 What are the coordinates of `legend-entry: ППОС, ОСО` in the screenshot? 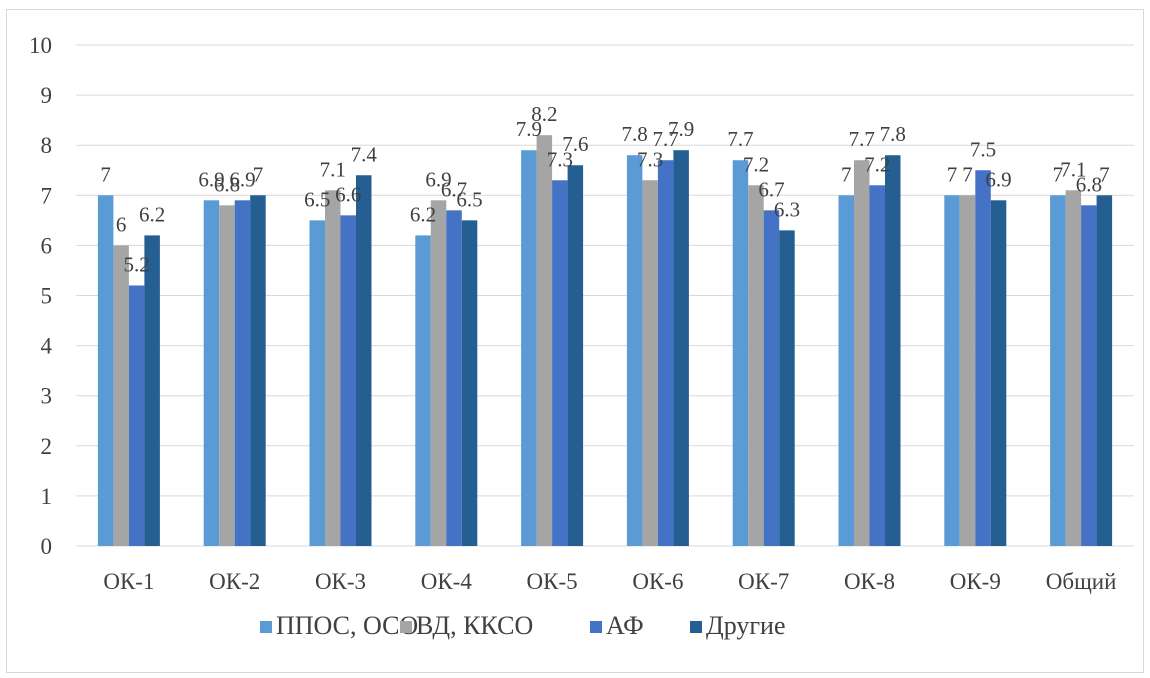 It's located at (347, 625).